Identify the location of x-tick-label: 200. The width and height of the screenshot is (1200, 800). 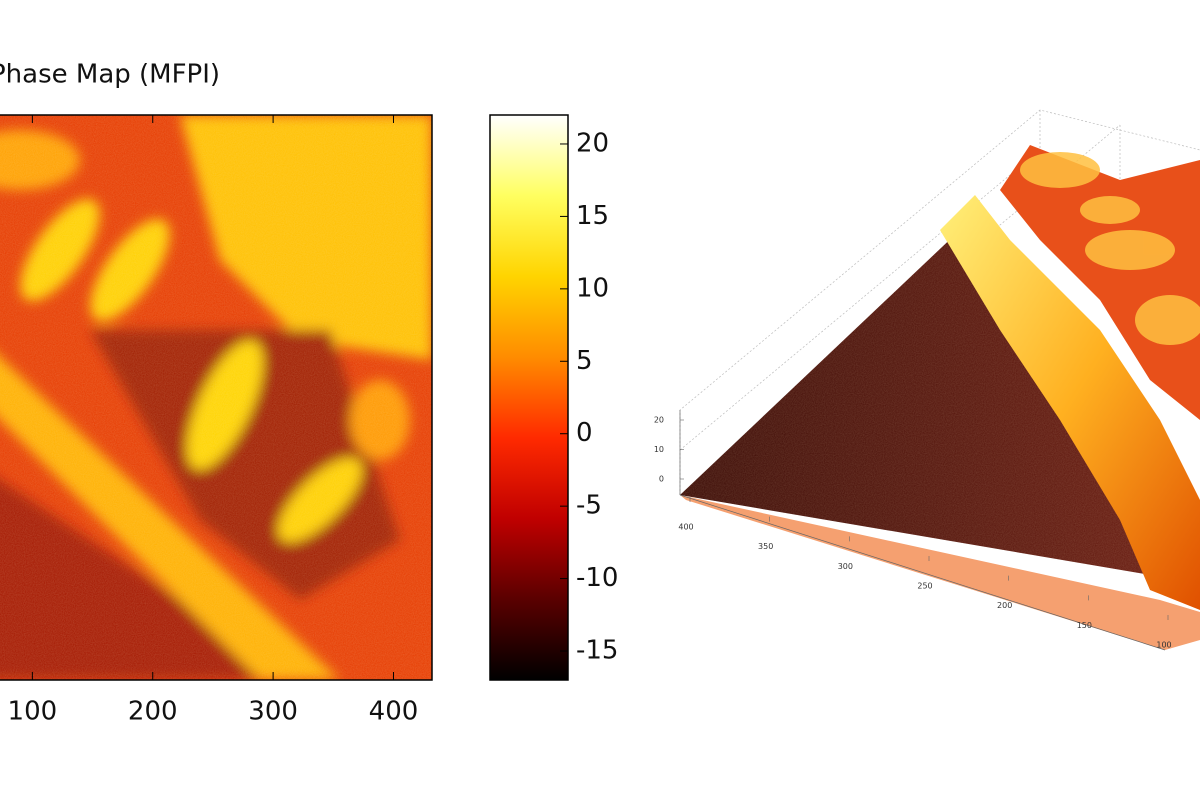
(153, 712).